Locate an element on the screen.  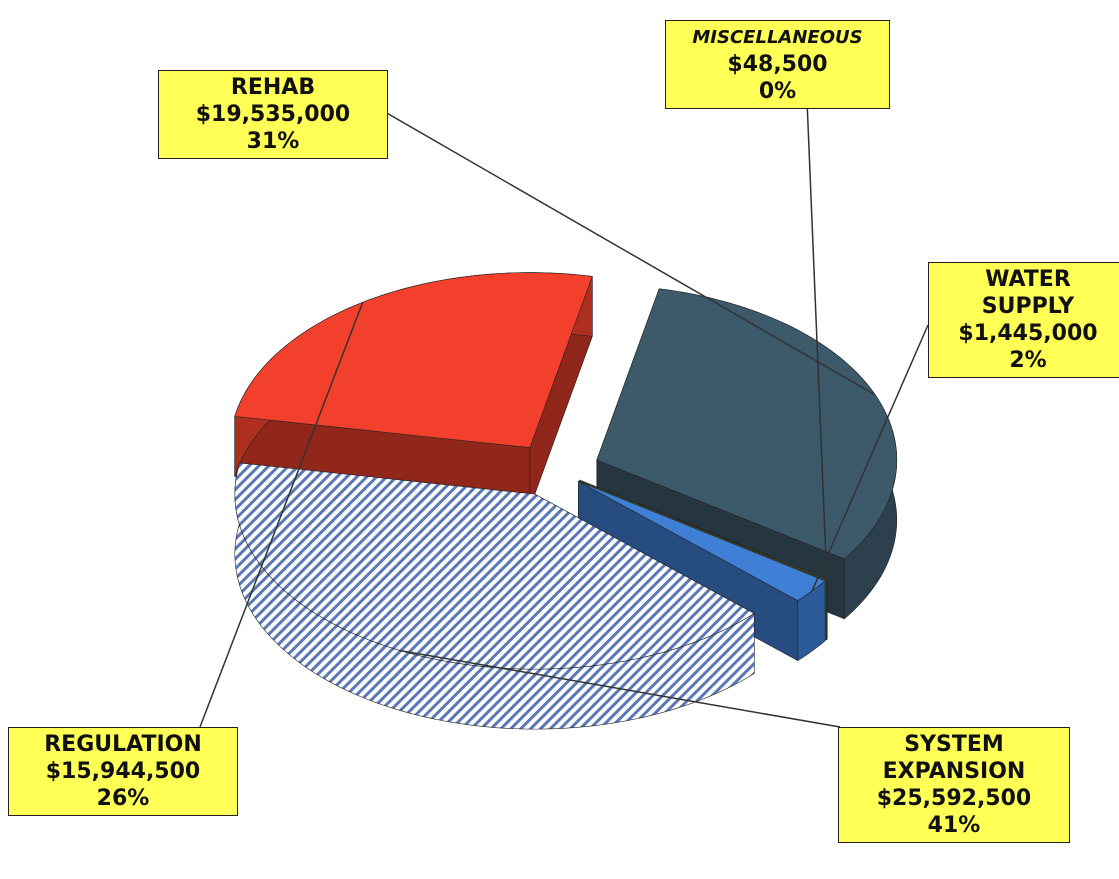
label-percent: 2% is located at coordinates (1028, 360).